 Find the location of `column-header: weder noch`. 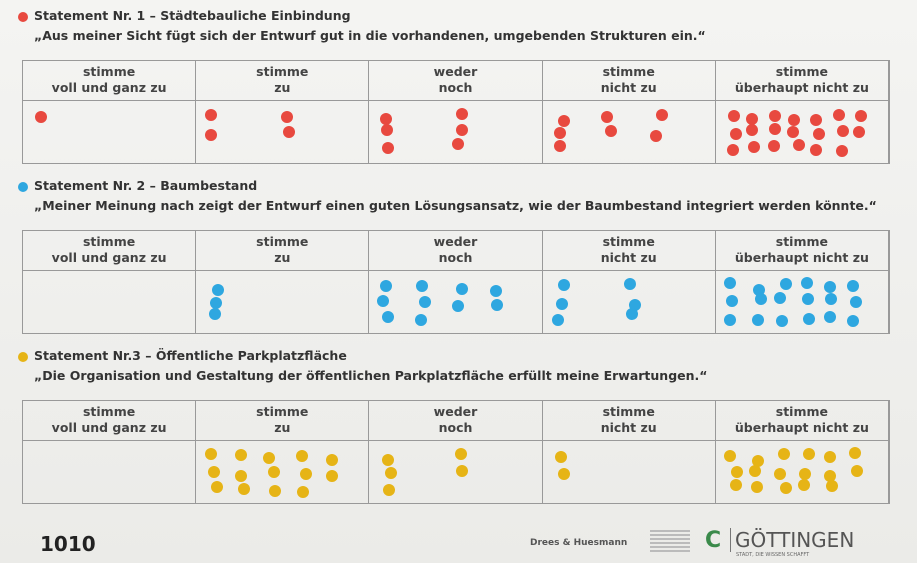

column-header: weder noch is located at coordinates (456, 421).